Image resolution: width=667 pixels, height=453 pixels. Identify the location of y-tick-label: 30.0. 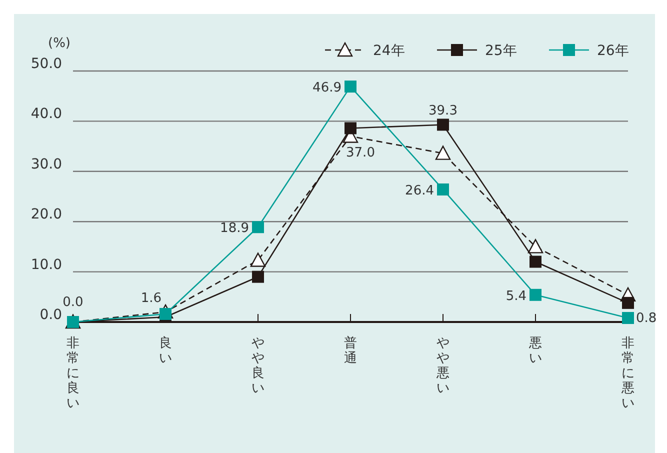
(46, 164).